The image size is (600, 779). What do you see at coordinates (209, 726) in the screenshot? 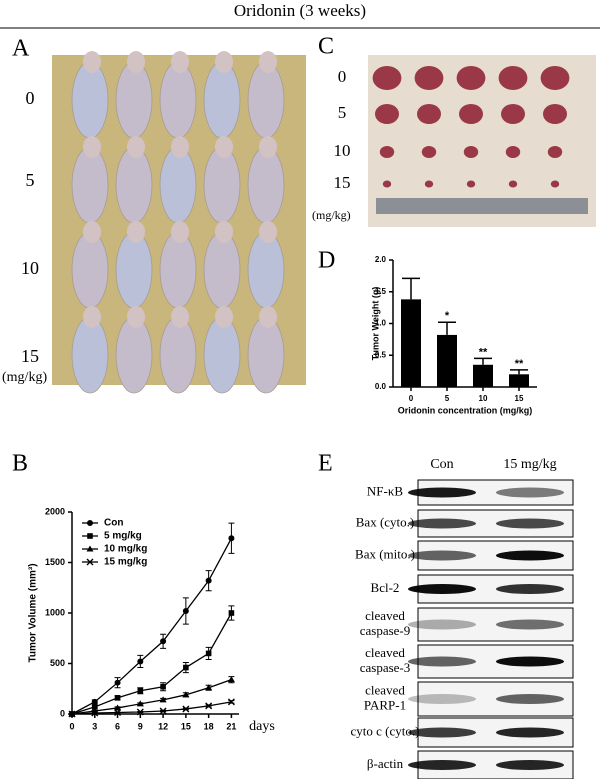
I see `x-tick-label: 18` at bounding box center [209, 726].